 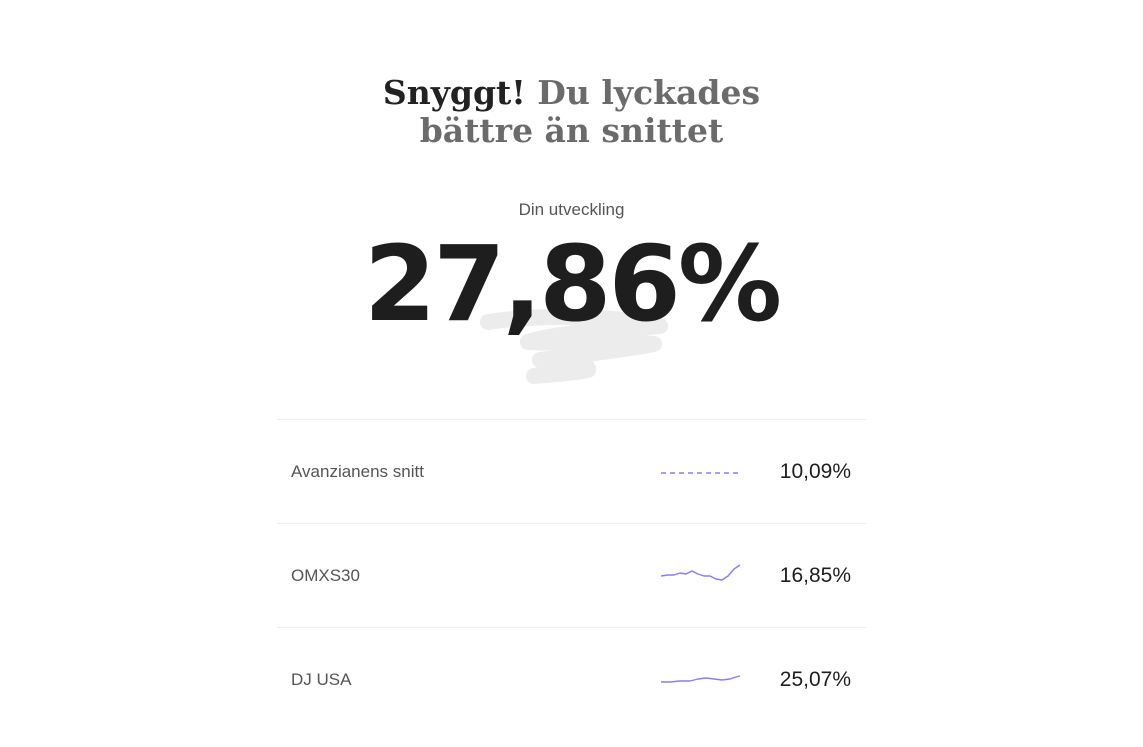 What do you see at coordinates (357, 471) in the screenshot?
I see `comparison-label: Avanzianens snitt` at bounding box center [357, 471].